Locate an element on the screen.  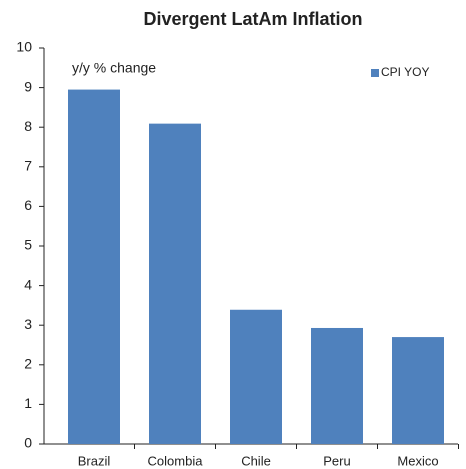
x-tick-label: Chile is located at coordinates (256, 460).